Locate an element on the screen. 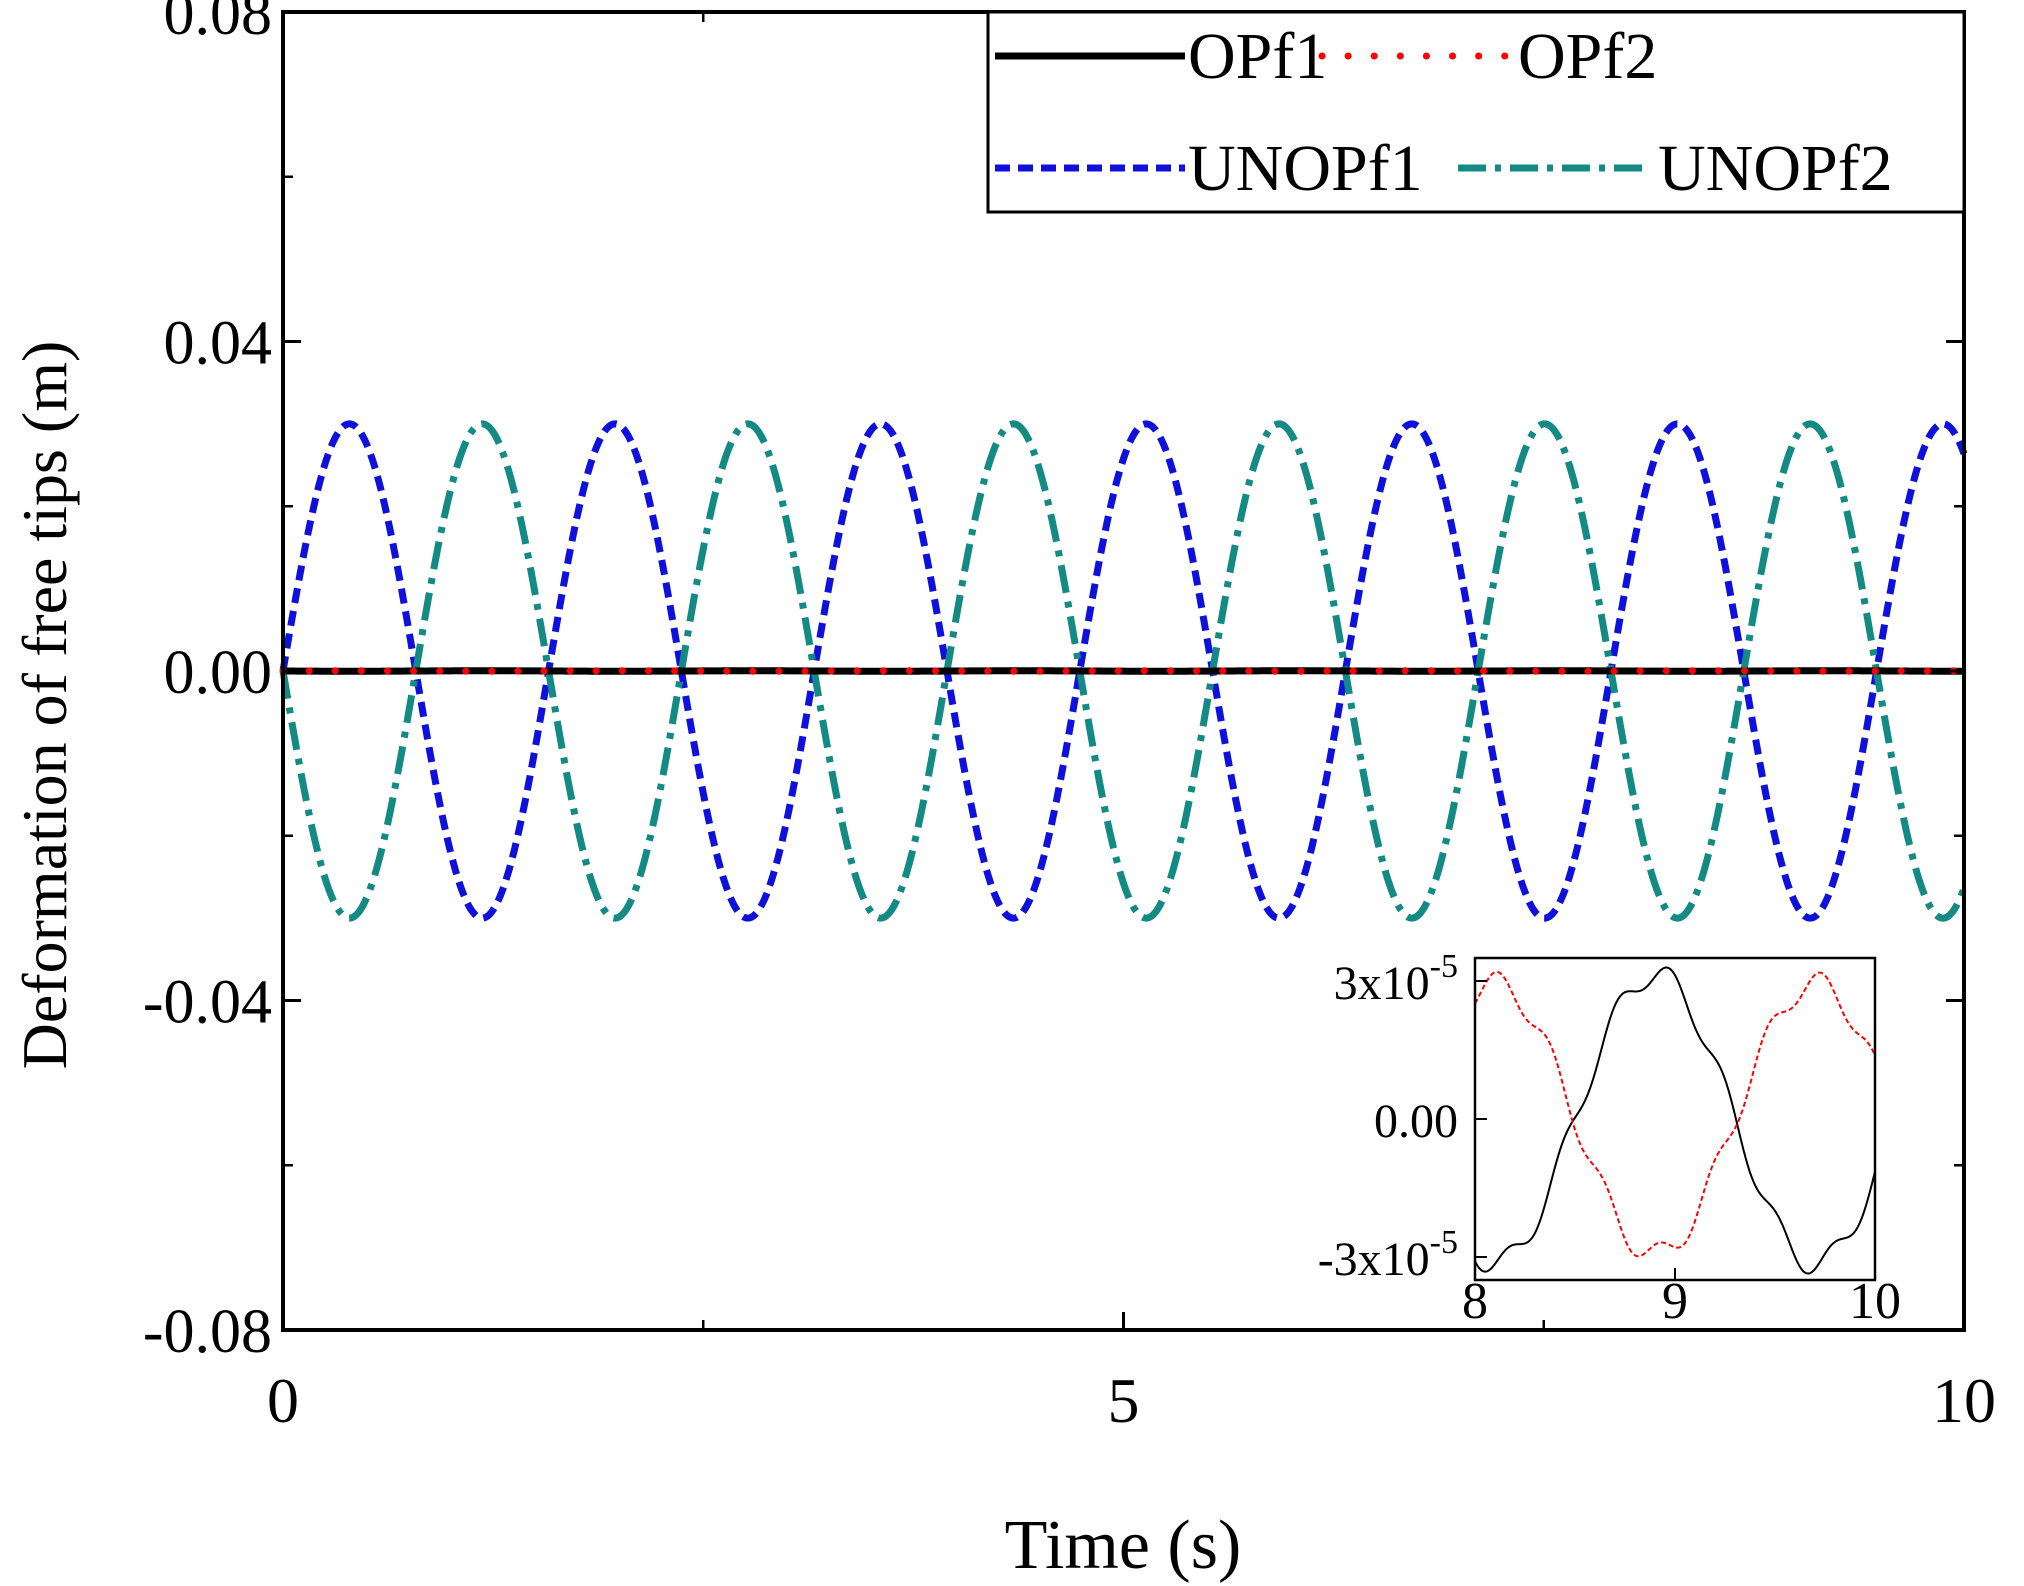 This screenshot has height=1586, width=2024. legend-label-opf1: OPf1 is located at coordinates (1257, 56).